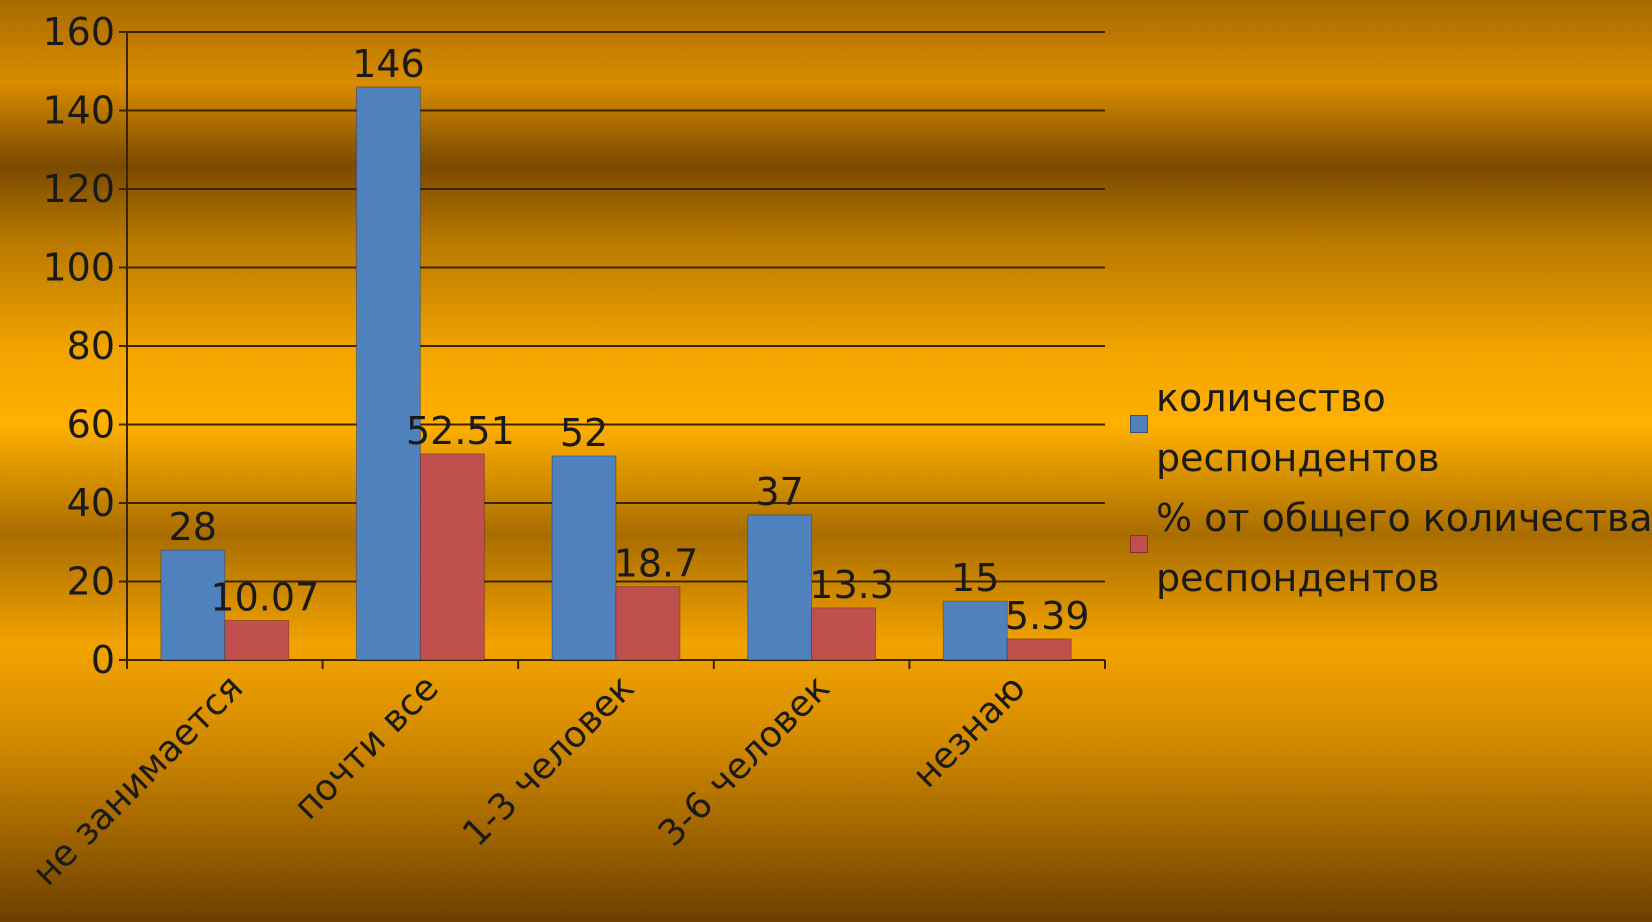  Describe the element at coordinates (264, 597) in the screenshot. I see `data-label-percent: 10.07` at that location.